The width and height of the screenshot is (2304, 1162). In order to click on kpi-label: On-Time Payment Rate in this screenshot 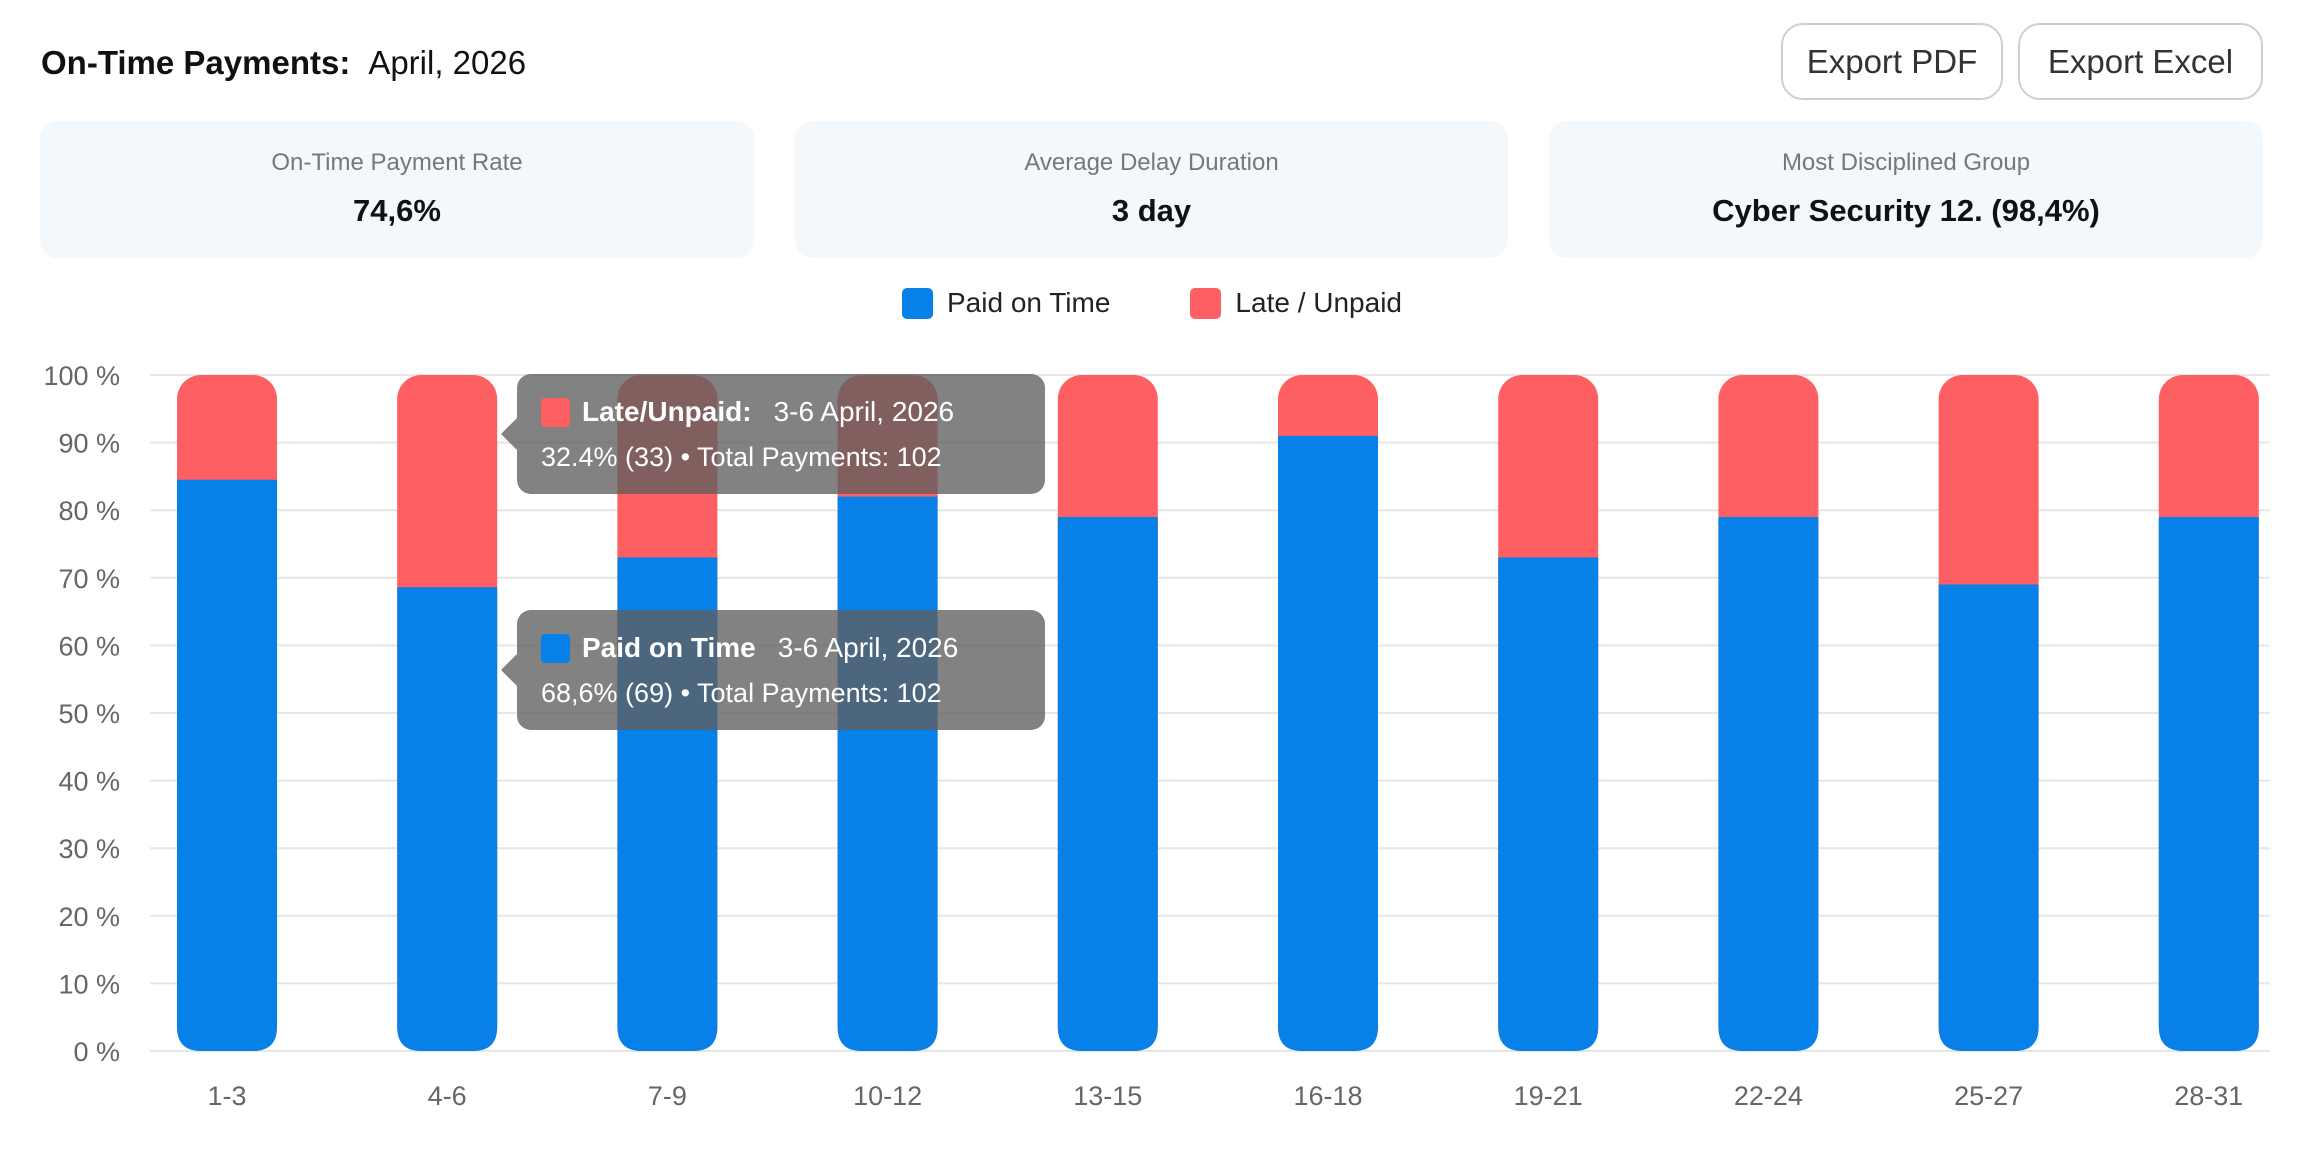, I will do `click(397, 162)`.